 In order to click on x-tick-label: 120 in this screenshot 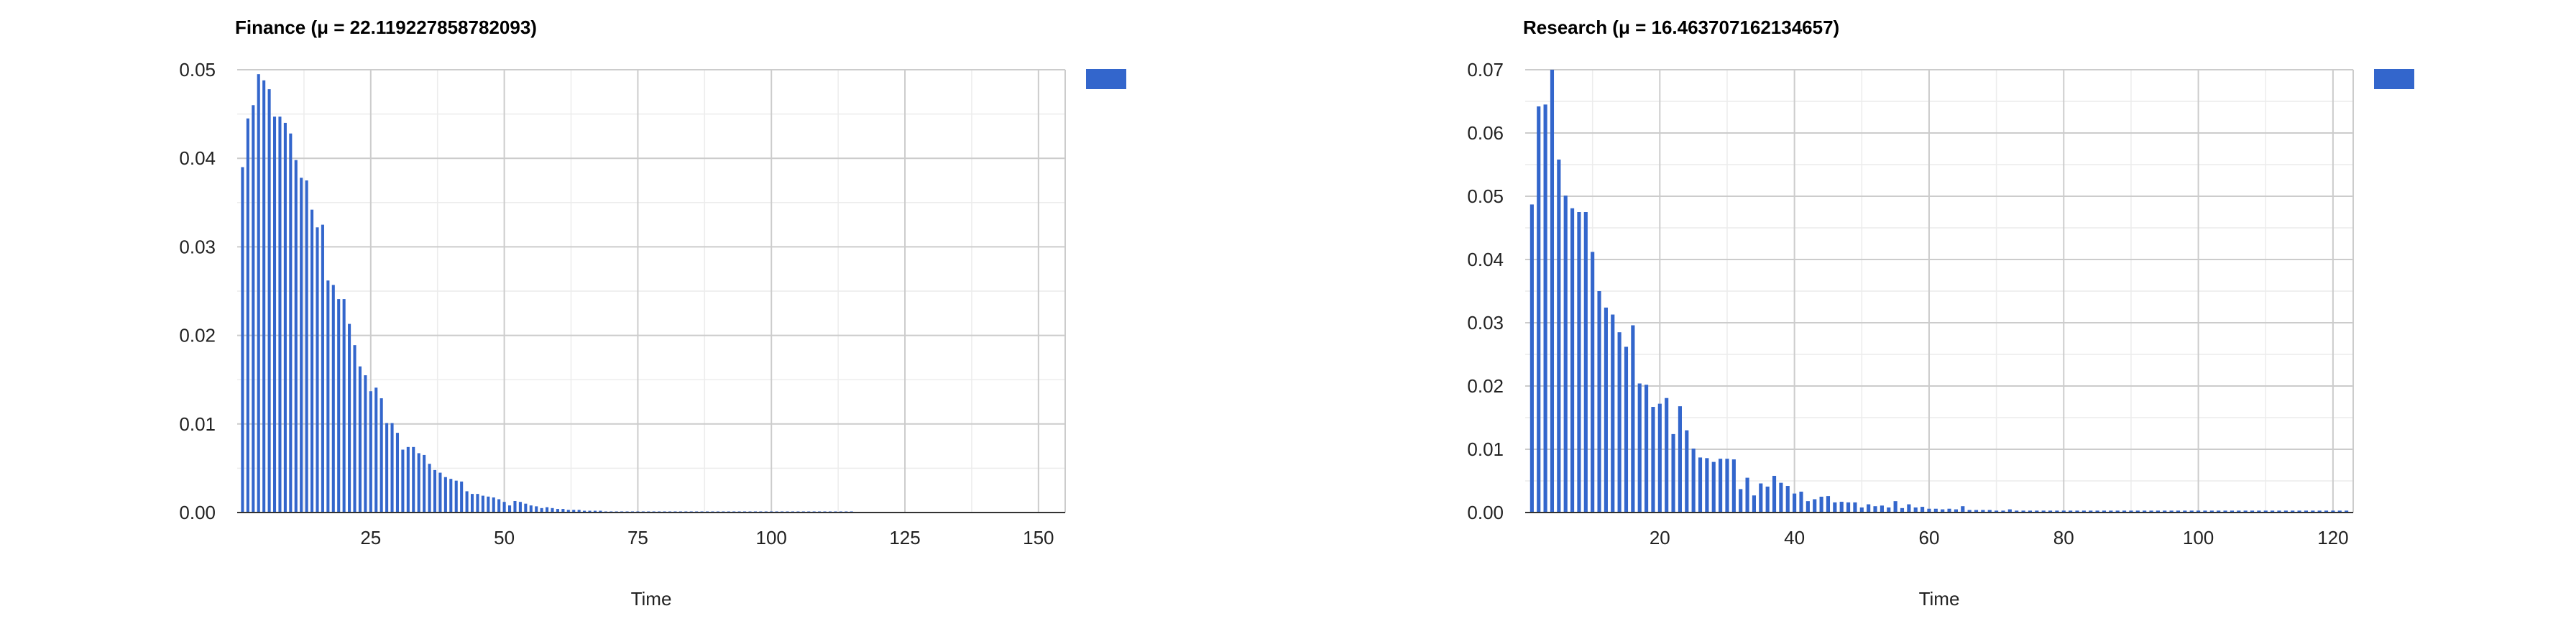, I will do `click(2332, 537)`.